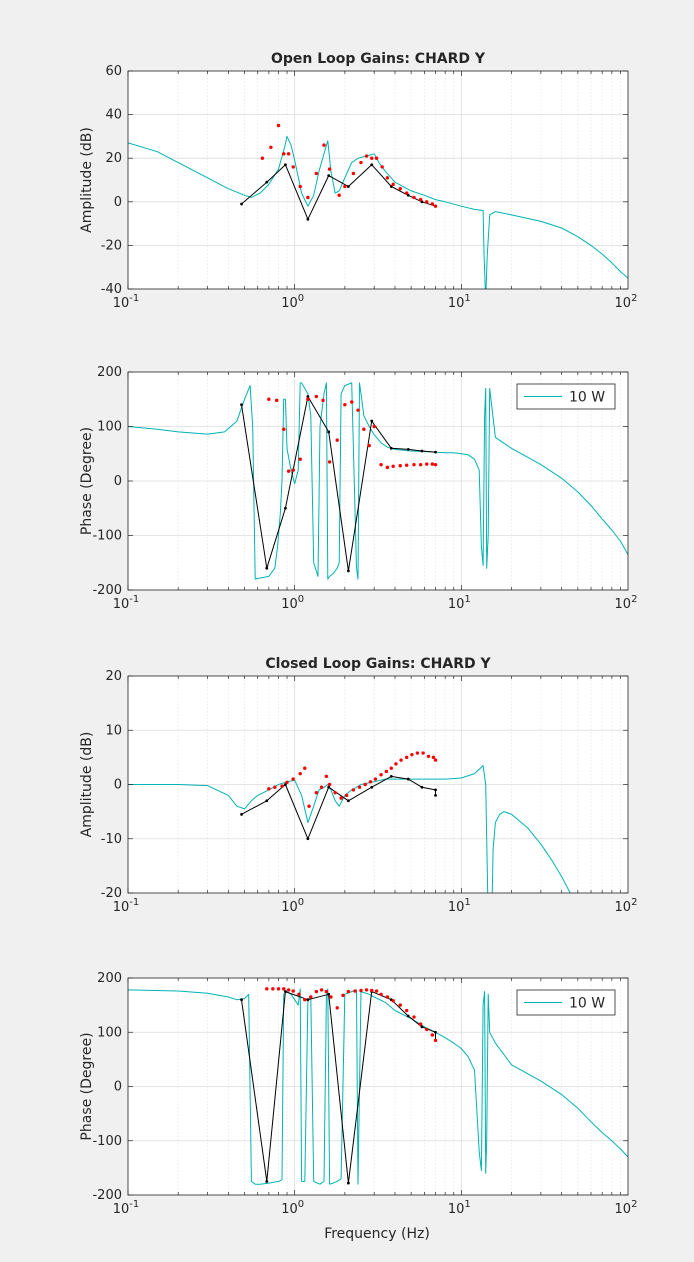  I want to click on y-tick-label: 200, so click(109, 978).